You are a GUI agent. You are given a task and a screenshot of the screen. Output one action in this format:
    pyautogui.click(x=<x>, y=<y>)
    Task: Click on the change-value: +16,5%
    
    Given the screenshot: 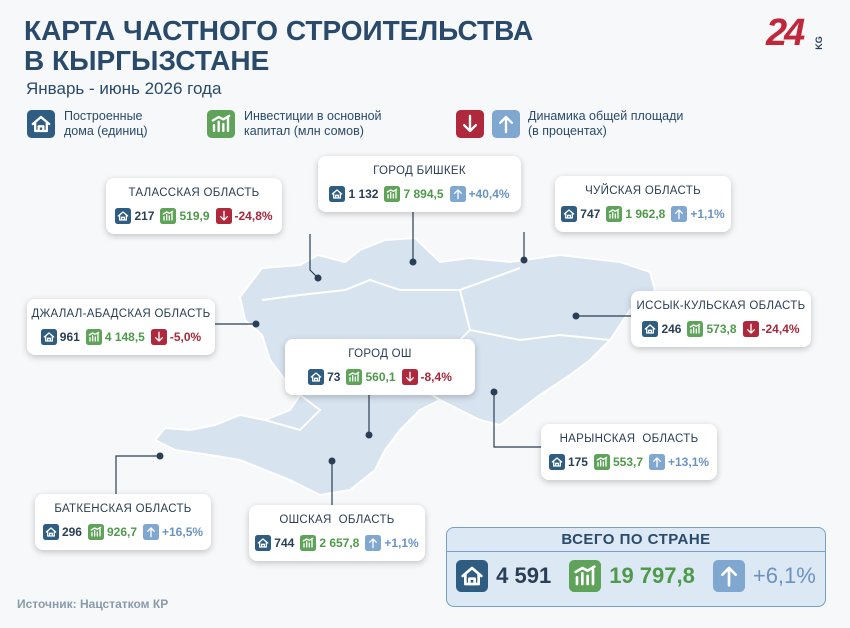 What is the action you would take?
    pyautogui.click(x=183, y=532)
    